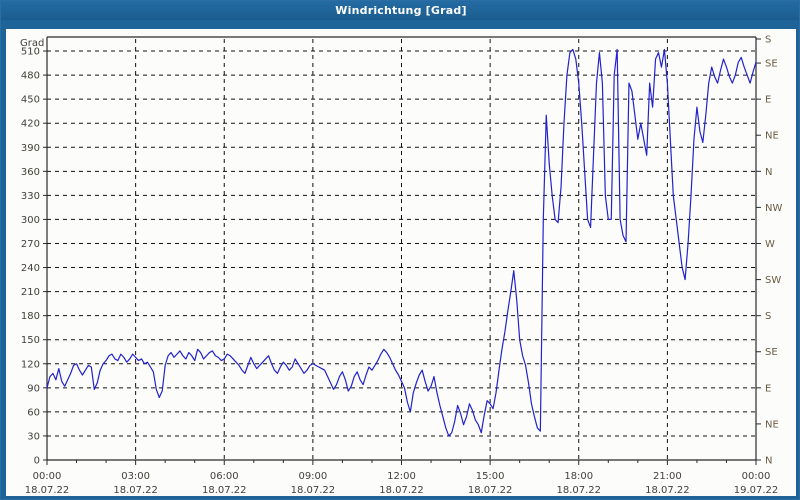 This screenshot has height=500, width=800. What do you see at coordinates (33, 388) in the screenshot?
I see `y-axis-tick-label: 90` at bounding box center [33, 388].